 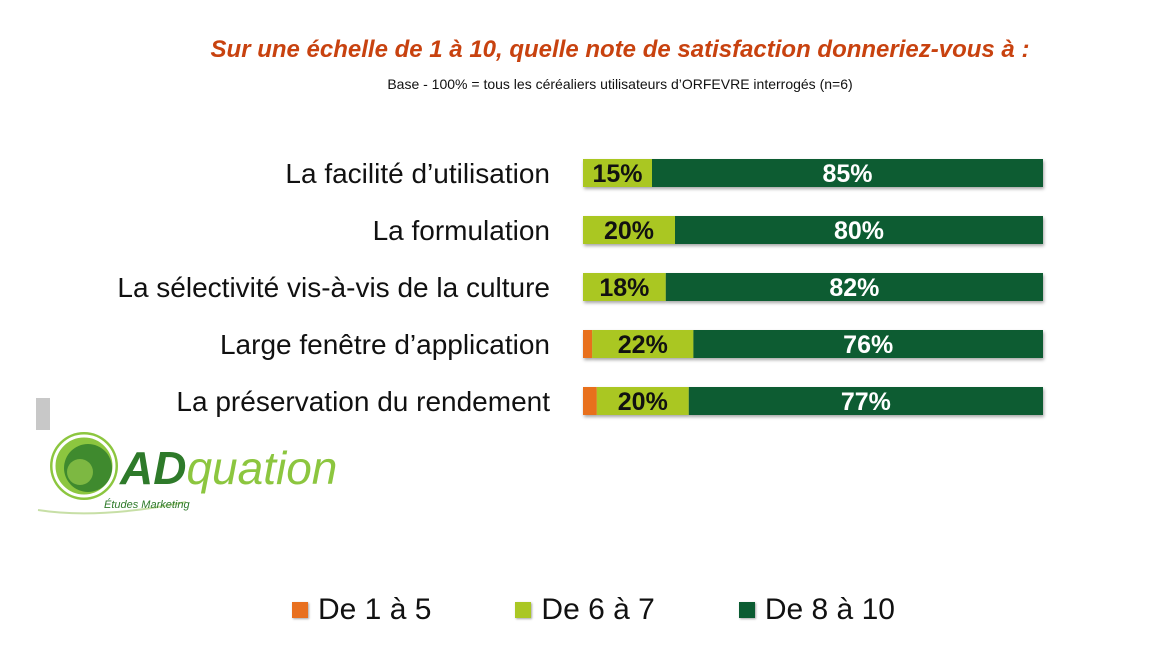 I want to click on legend-label: De 8 à 10, so click(x=829, y=609).